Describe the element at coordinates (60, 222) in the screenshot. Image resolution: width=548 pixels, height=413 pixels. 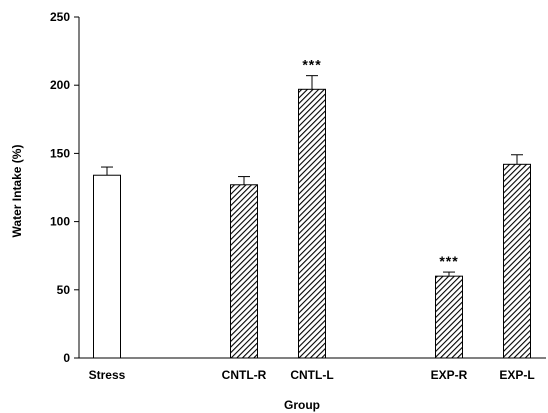
I see `y-tick-label: 100` at that location.